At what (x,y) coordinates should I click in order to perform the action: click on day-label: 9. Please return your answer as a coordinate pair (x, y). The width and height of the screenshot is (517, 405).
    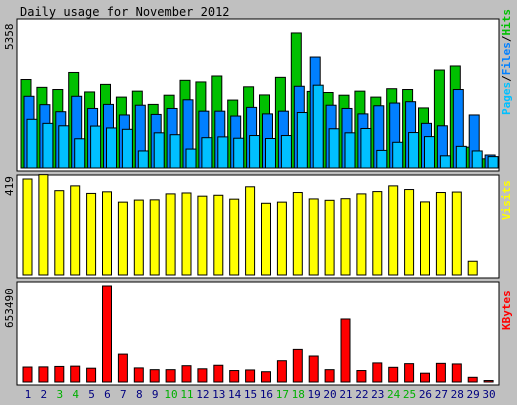
    Looking at the image, I should click on (155, 394).